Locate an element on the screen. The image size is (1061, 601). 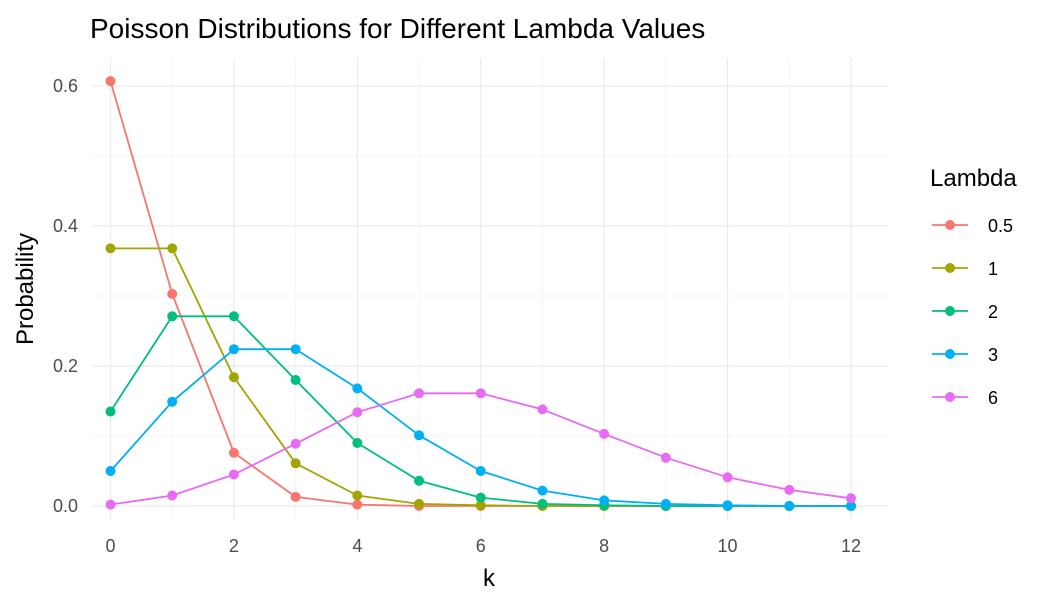
legend-label: 2 is located at coordinates (993, 312).